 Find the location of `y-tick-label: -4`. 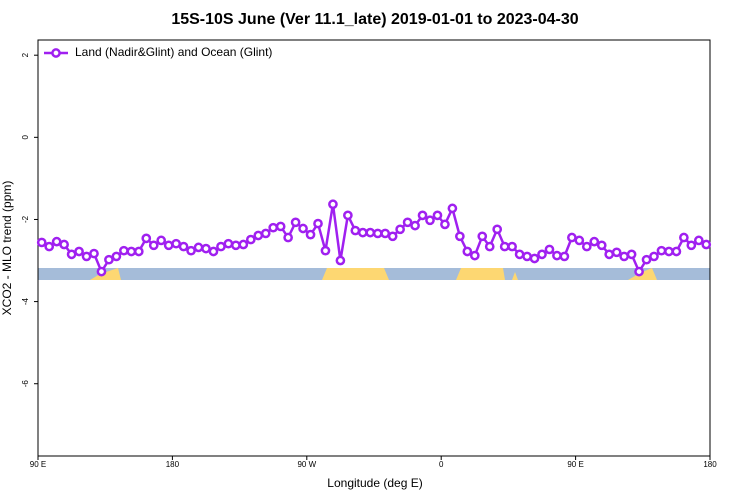

y-tick-label: -4 is located at coordinates (25, 301).